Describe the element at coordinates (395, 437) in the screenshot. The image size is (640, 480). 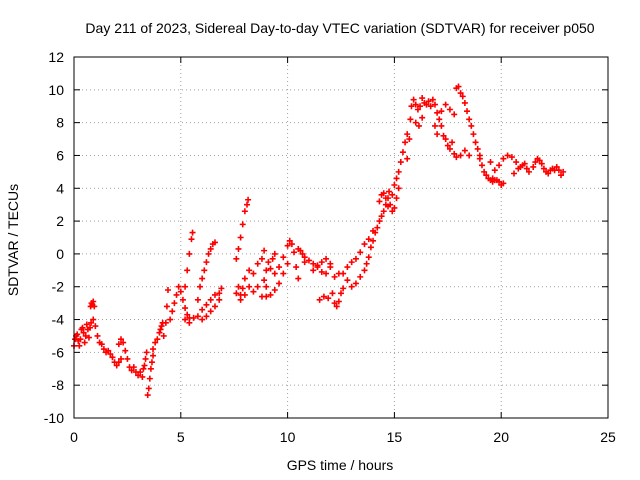
I see `x-tick-label: 15` at that location.